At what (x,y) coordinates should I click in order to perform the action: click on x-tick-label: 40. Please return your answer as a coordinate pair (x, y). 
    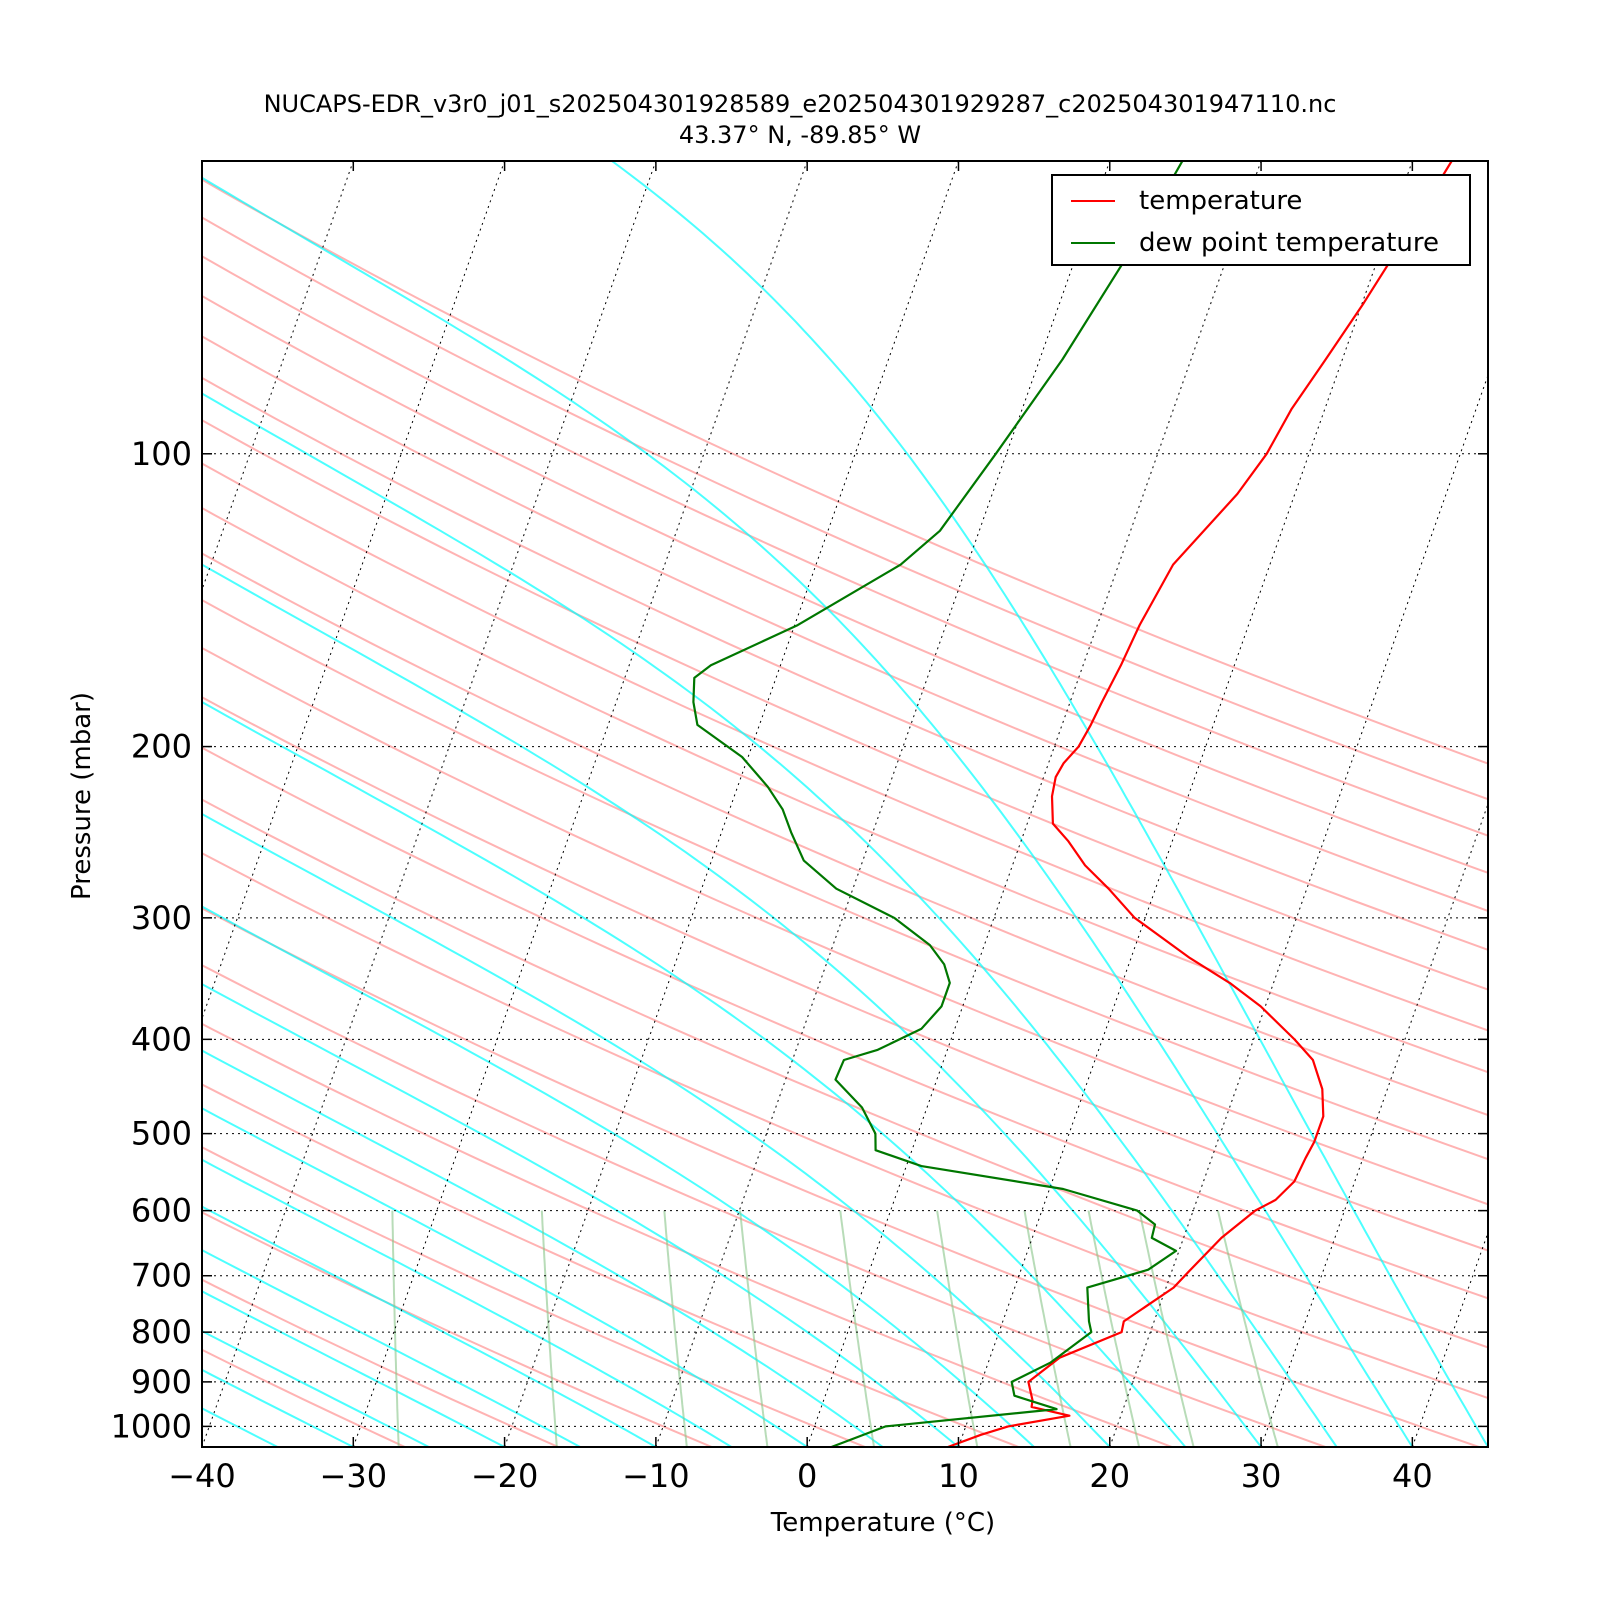
    Looking at the image, I should click on (1412, 1476).